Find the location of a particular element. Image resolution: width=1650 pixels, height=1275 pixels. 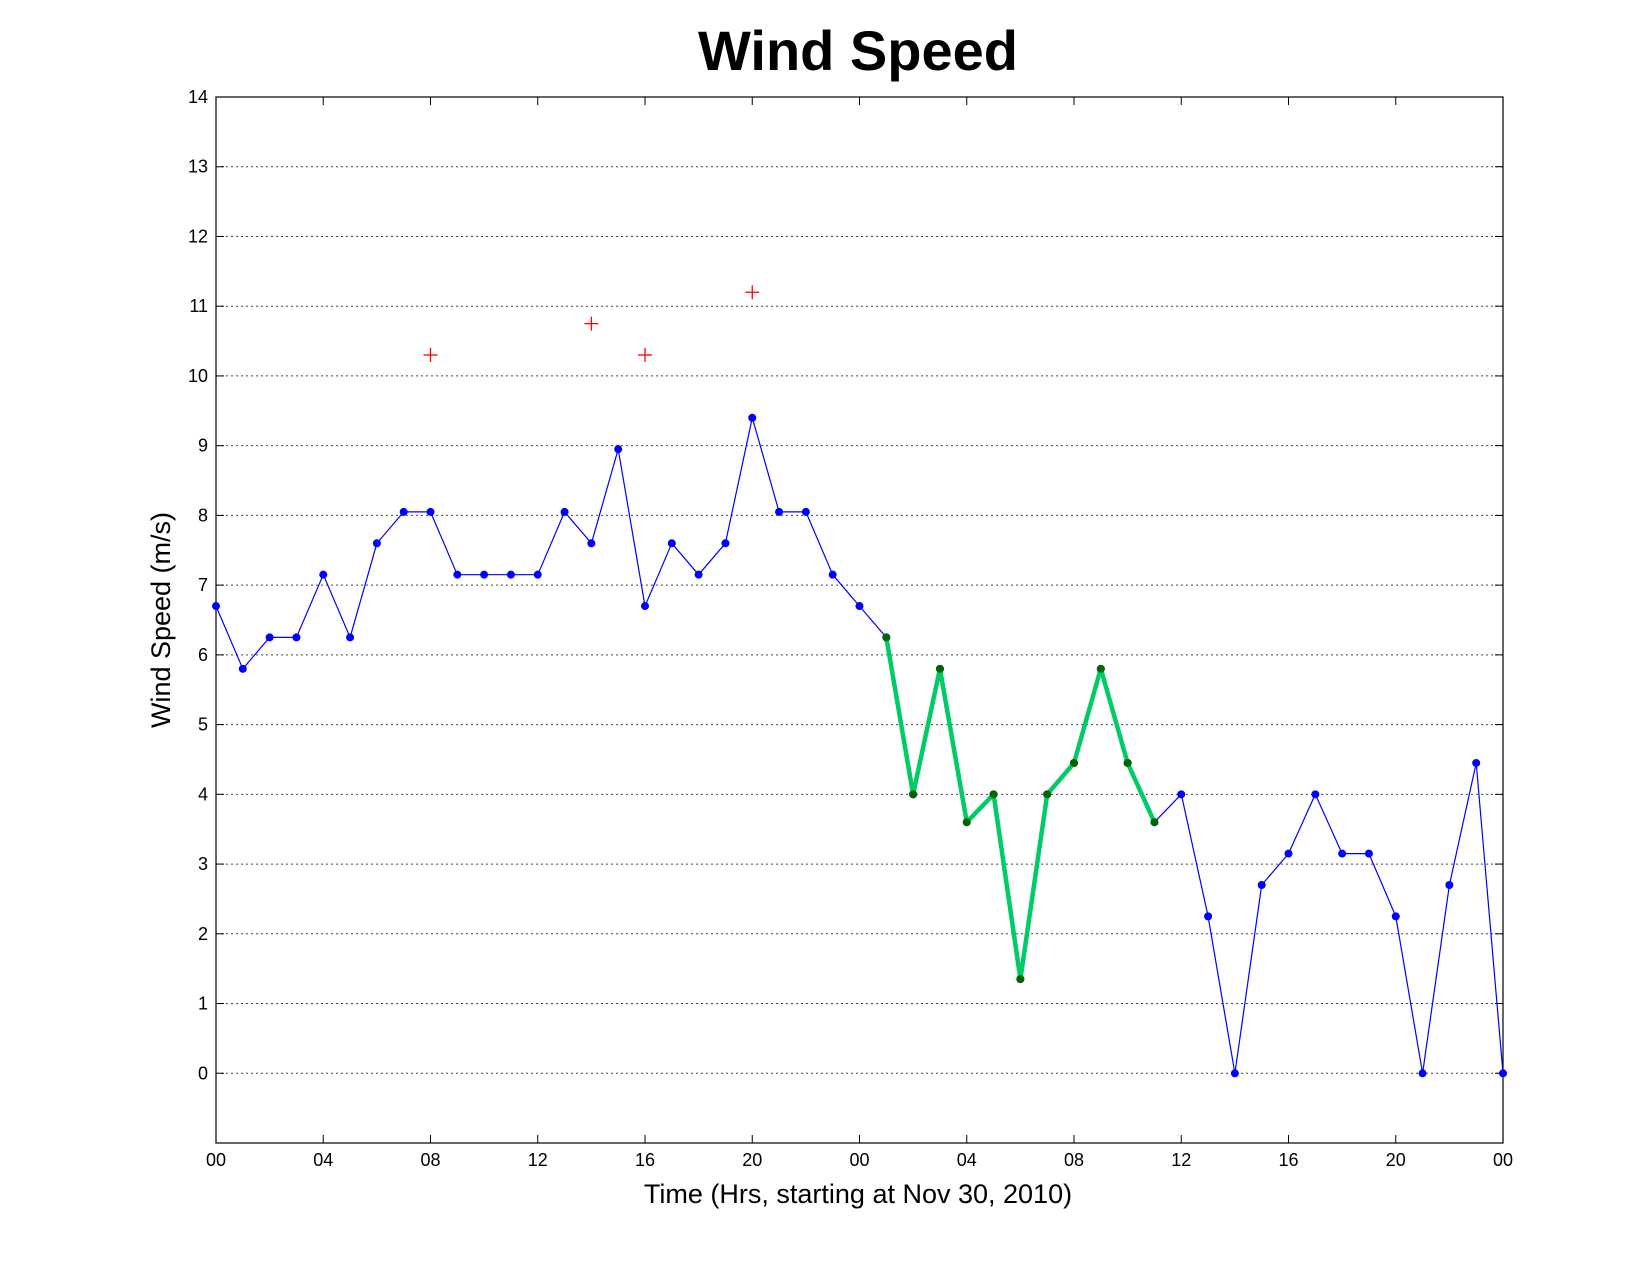

y-tick-label: 1 is located at coordinates (203, 1004).